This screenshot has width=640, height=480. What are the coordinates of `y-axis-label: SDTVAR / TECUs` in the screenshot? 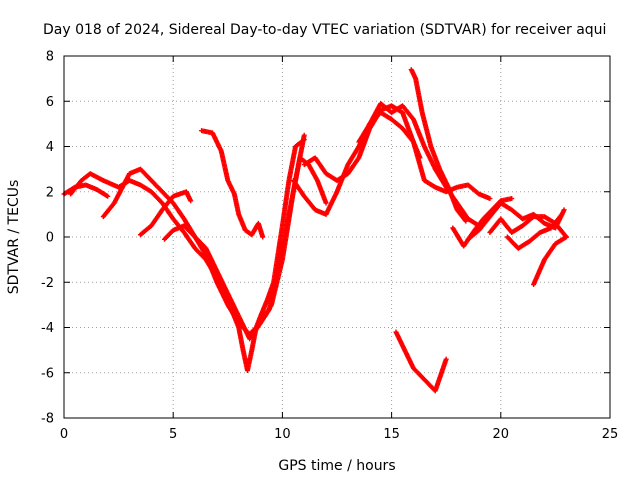 It's located at (14, 237).